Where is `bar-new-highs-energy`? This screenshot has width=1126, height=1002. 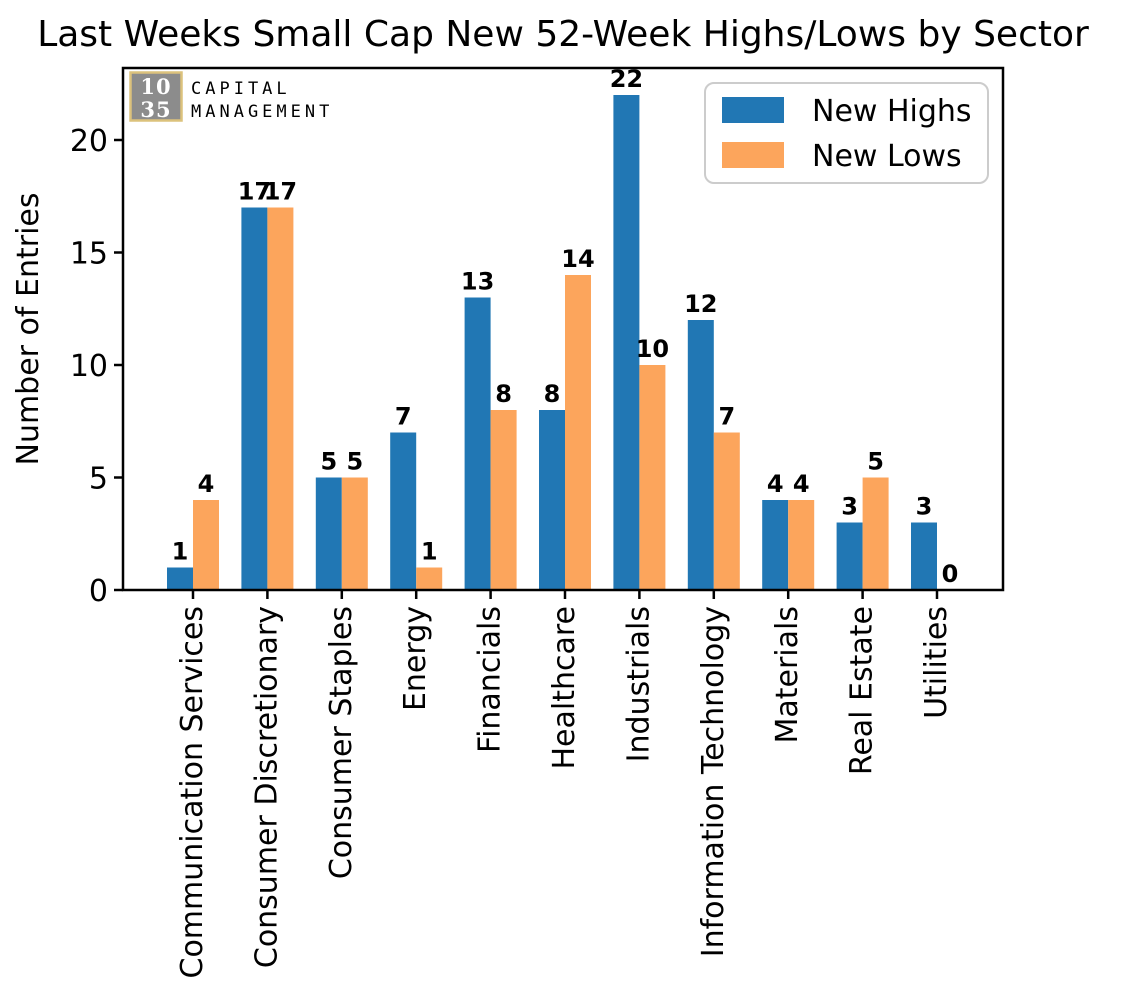 bar-new-highs-energy is located at coordinates (403, 511).